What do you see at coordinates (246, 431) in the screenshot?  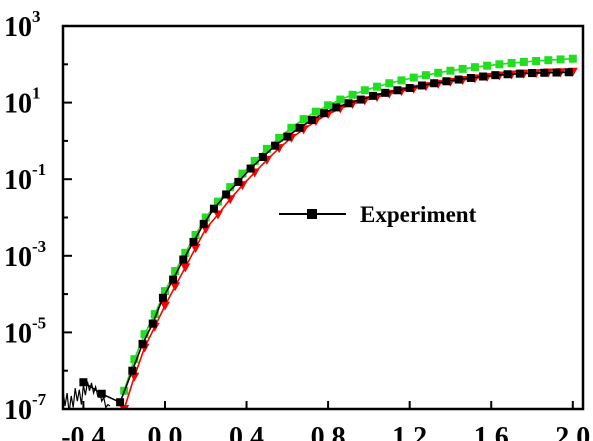 I see `x-tick-label: 0.4` at bounding box center [246, 431].